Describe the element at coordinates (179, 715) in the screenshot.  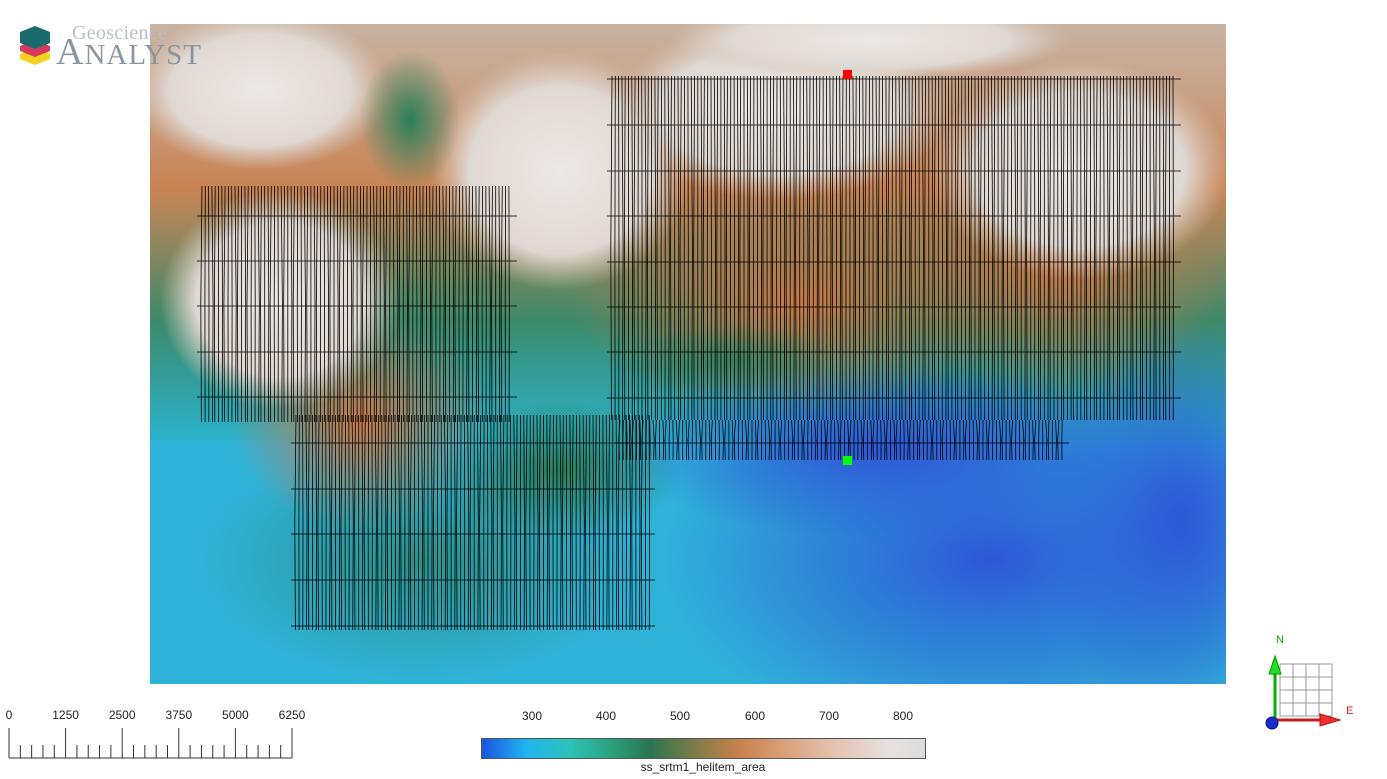
I see `scale-bar-label: 3750` at that location.